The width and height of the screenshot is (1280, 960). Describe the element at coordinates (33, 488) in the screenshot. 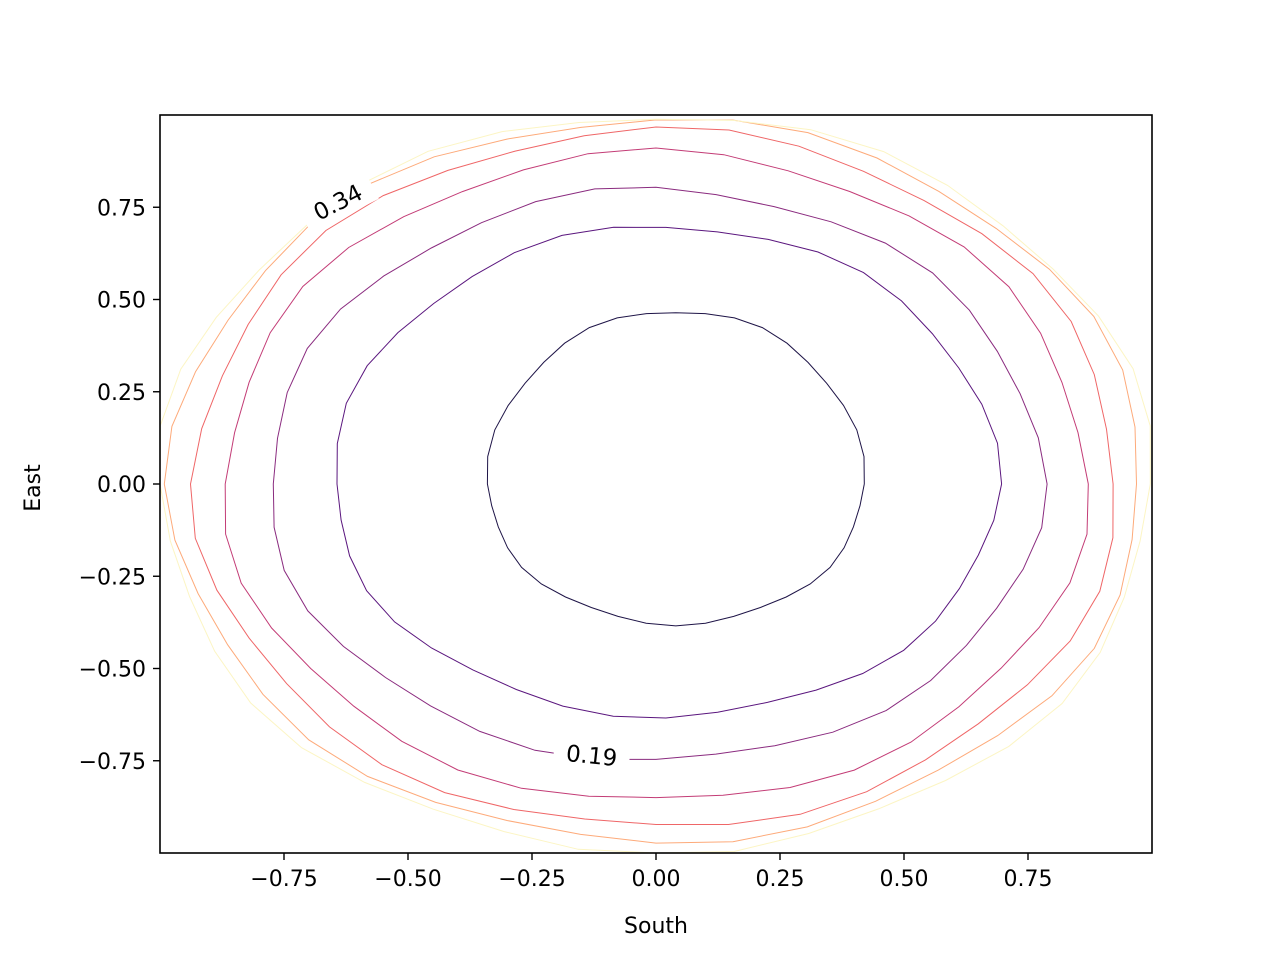

I see `y-axis-title: East` at that location.